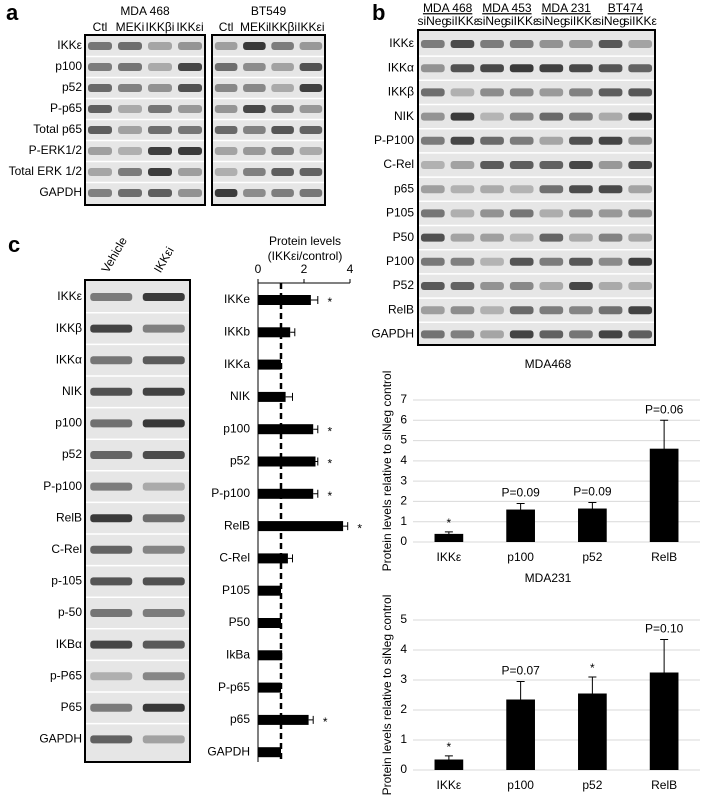 Image resolution: width=709 pixels, height=795 pixels. I want to click on row-label: P-ERK1/2, so click(56, 150).